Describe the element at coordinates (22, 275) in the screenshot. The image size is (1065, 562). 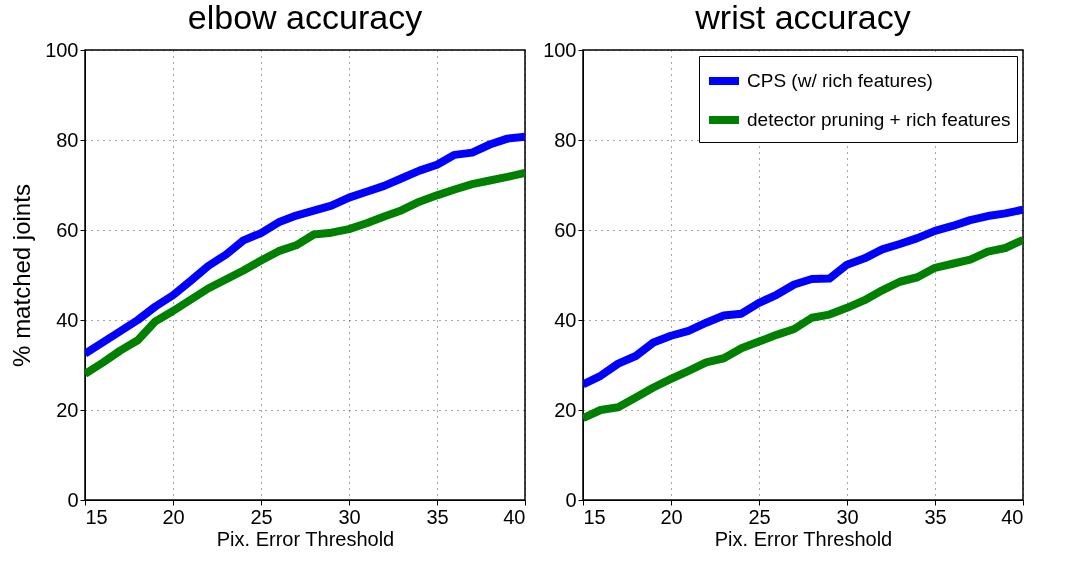
I see `y-axis-title: % matched joints` at that location.